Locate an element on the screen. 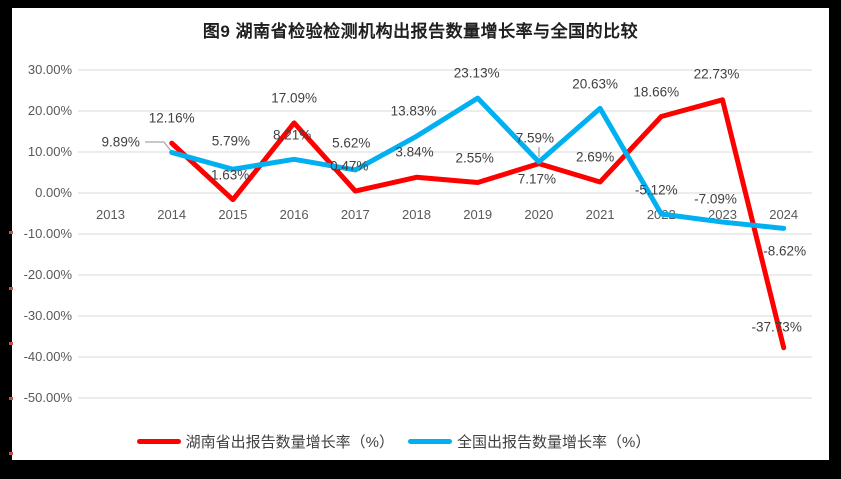 The image size is (841, 479). data-label: 5.62% is located at coordinates (351, 143).